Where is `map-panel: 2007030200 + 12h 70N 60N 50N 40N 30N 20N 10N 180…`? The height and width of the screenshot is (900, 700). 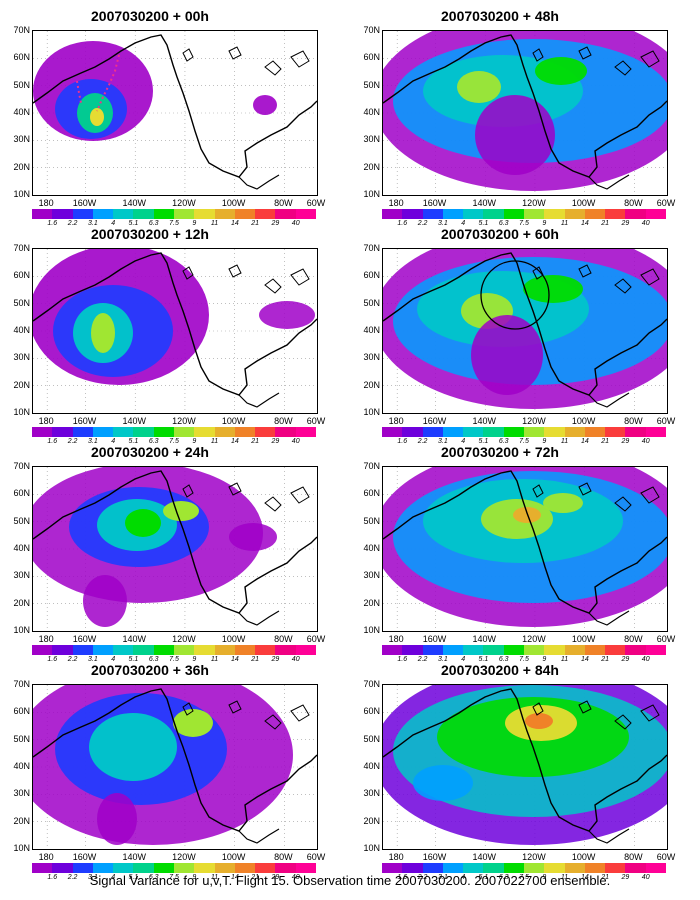
map-panel: 2007030200 + 12h 70N 60N 50N 40N 30N 20N 10N 180… is located at coordinates (162, 335).